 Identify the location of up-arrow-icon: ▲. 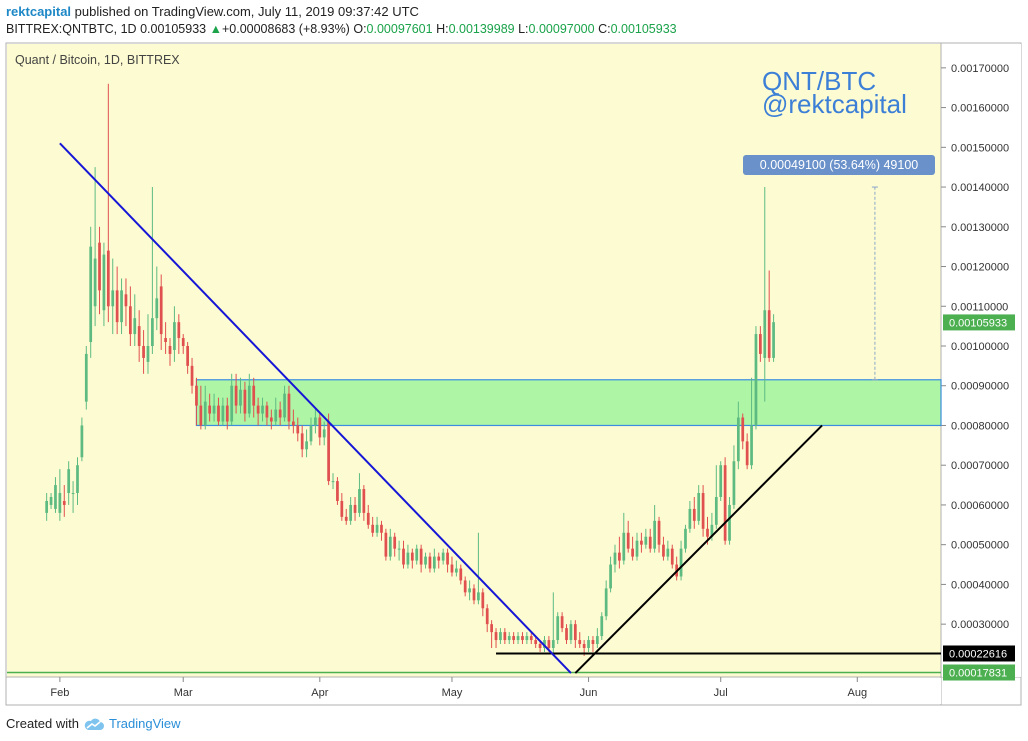
(215, 29).